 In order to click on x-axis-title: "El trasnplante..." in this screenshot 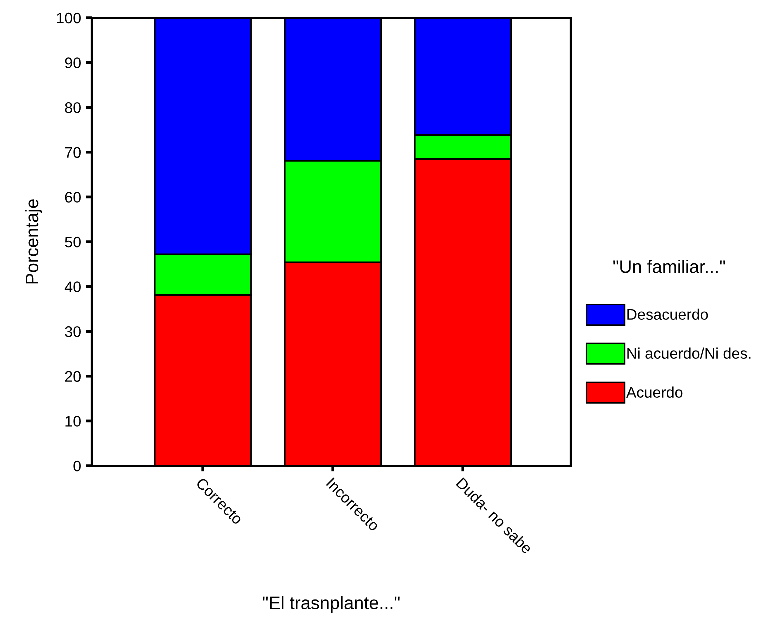, I will do `click(331, 605)`.